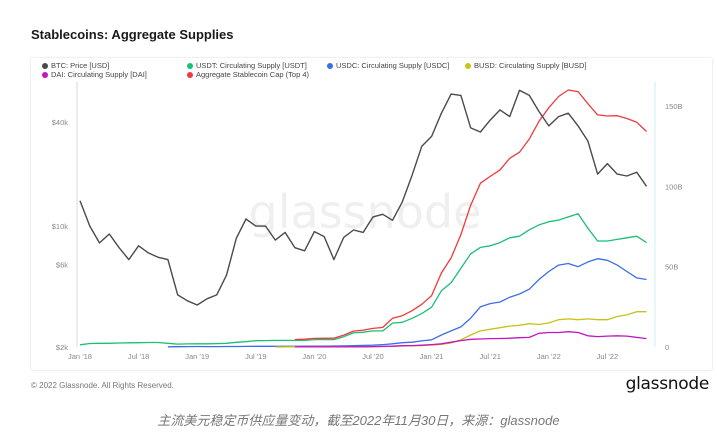 Image resolution: width=717 pixels, height=440 pixels. Describe the element at coordinates (667, 384) in the screenshot. I see `glassnode-logo: glassnode` at that location.